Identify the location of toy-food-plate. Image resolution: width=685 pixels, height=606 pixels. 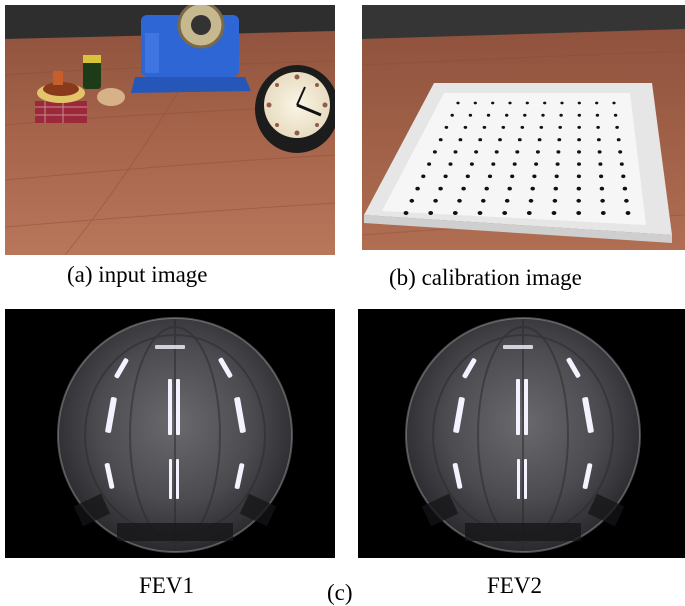
(80, 89).